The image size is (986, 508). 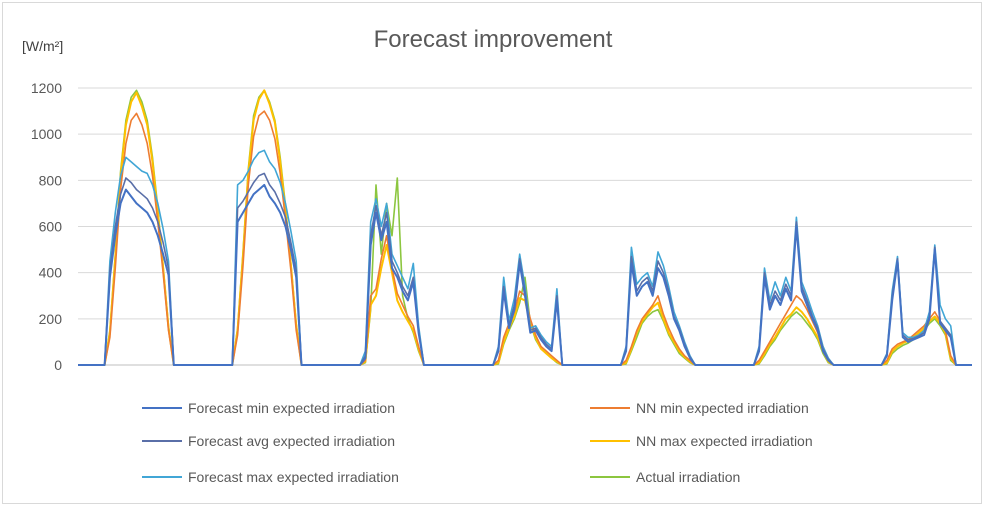 What do you see at coordinates (43, 46) in the screenshot?
I see `y-axis-unit-label: [W/m²]` at bounding box center [43, 46].